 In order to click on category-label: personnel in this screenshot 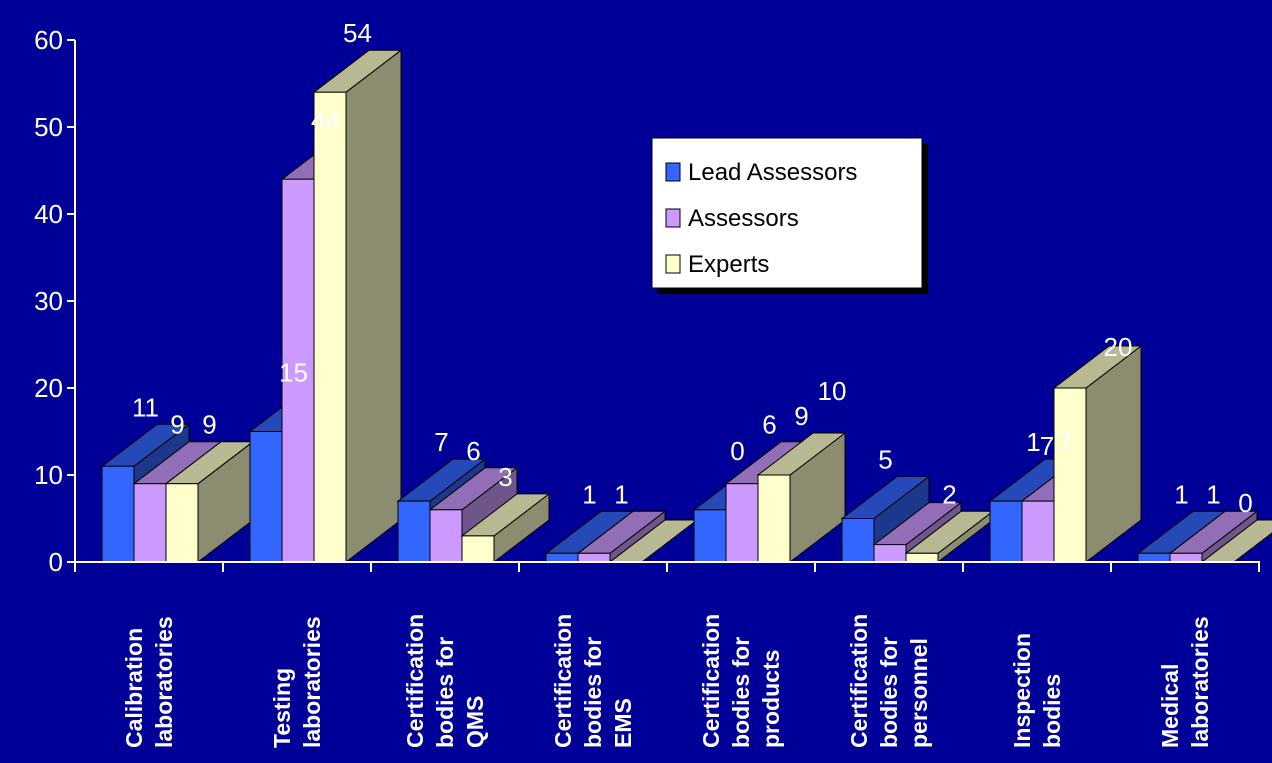, I will do `click(919, 693)`.